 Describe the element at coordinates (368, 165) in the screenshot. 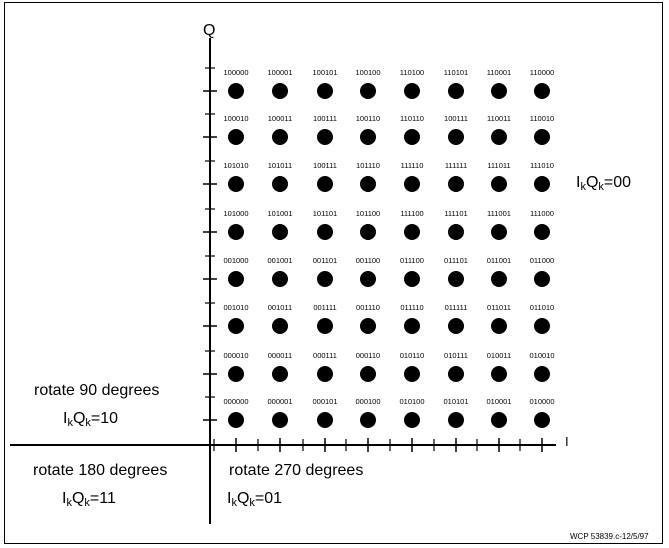

I see `point-code-label: 101110` at that location.